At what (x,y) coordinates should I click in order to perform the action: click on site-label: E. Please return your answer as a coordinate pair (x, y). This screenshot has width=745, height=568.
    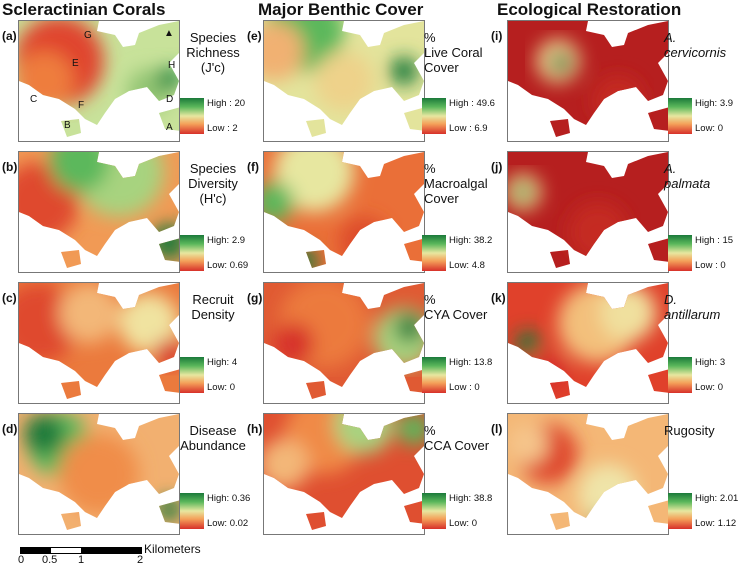
    Looking at the image, I should click on (75, 63).